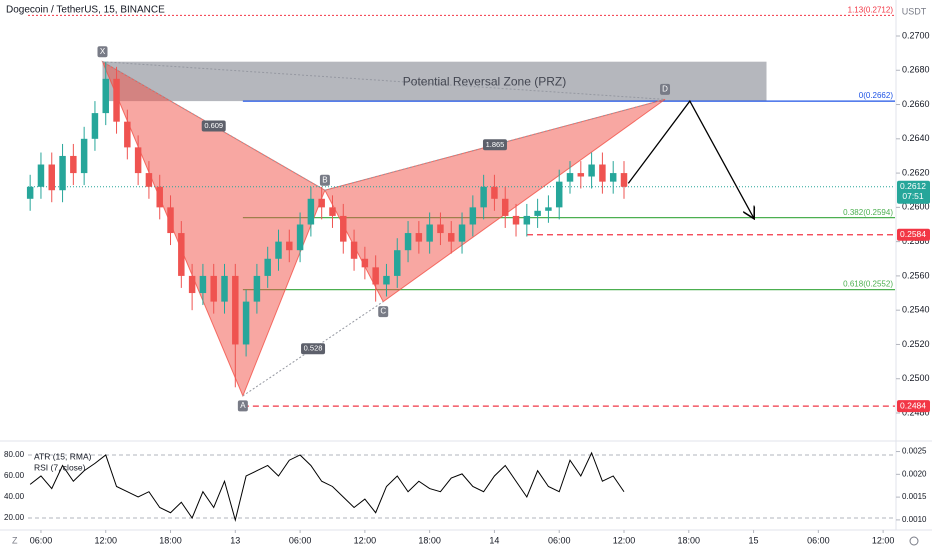  Describe the element at coordinates (914, 496) in the screenshot. I see `atr-tick-label: 0.0015` at that location.